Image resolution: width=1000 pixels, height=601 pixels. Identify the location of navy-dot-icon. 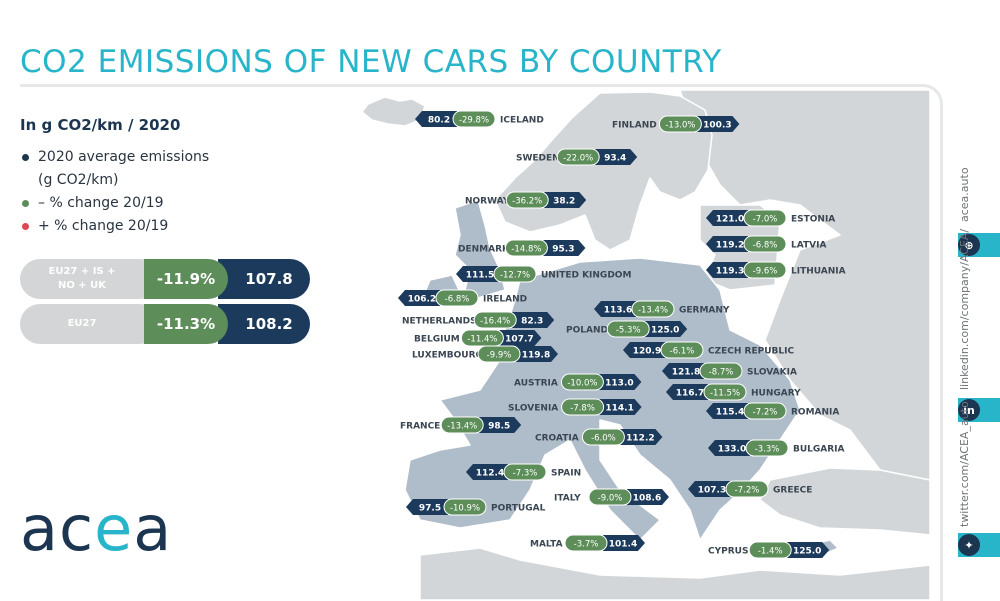
(25, 157).